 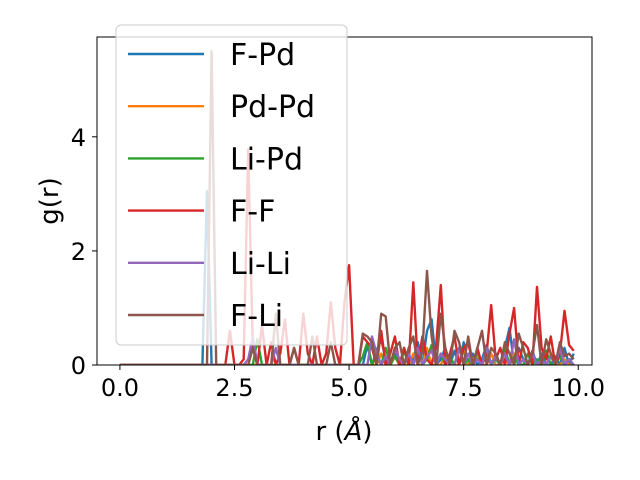 What do you see at coordinates (578, 388) in the screenshot?
I see `x-tick-label: 10.0` at bounding box center [578, 388].